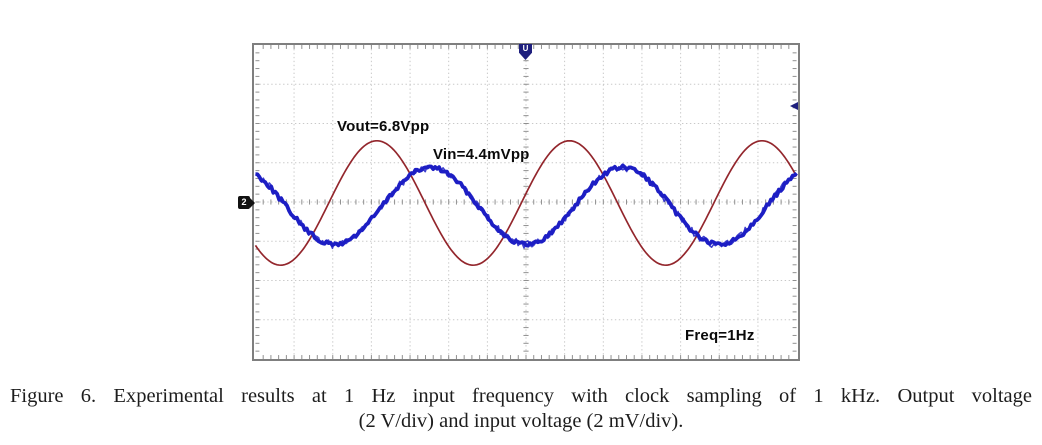  What do you see at coordinates (521, 421) in the screenshot?
I see `caption-line-2: (2 V/div) and input voltage (2 mV/div).` at bounding box center [521, 421].